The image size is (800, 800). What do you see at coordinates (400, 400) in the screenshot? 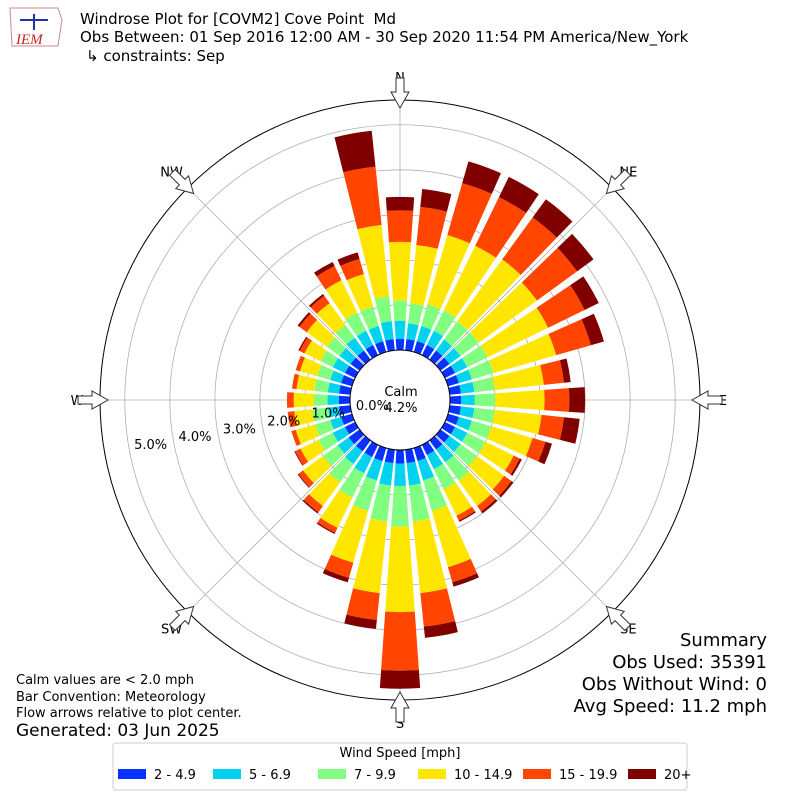
I see `calm-circle` at bounding box center [400, 400].